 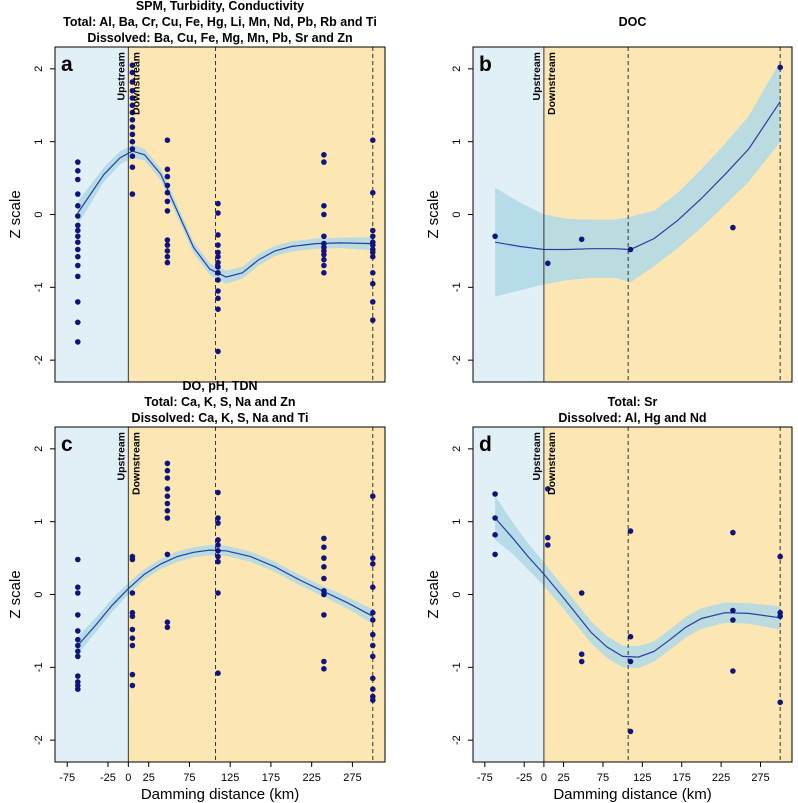 I want to click on x-tick-label: 75, so click(x=603, y=778).